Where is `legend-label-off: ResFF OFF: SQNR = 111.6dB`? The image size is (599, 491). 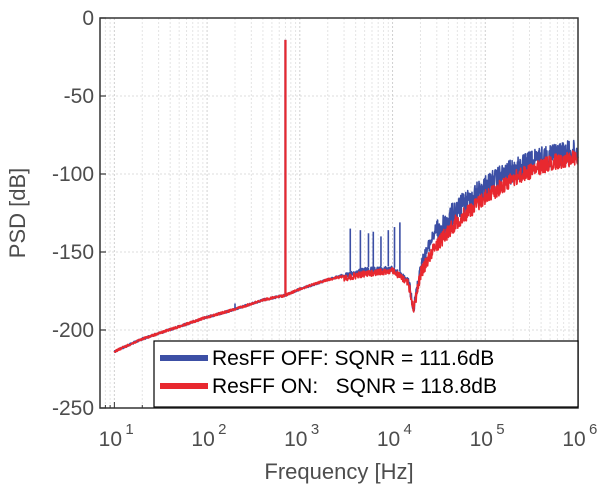
legend-label-off: ResFF OFF: SQNR = 111.6dB is located at coordinates (353, 358).